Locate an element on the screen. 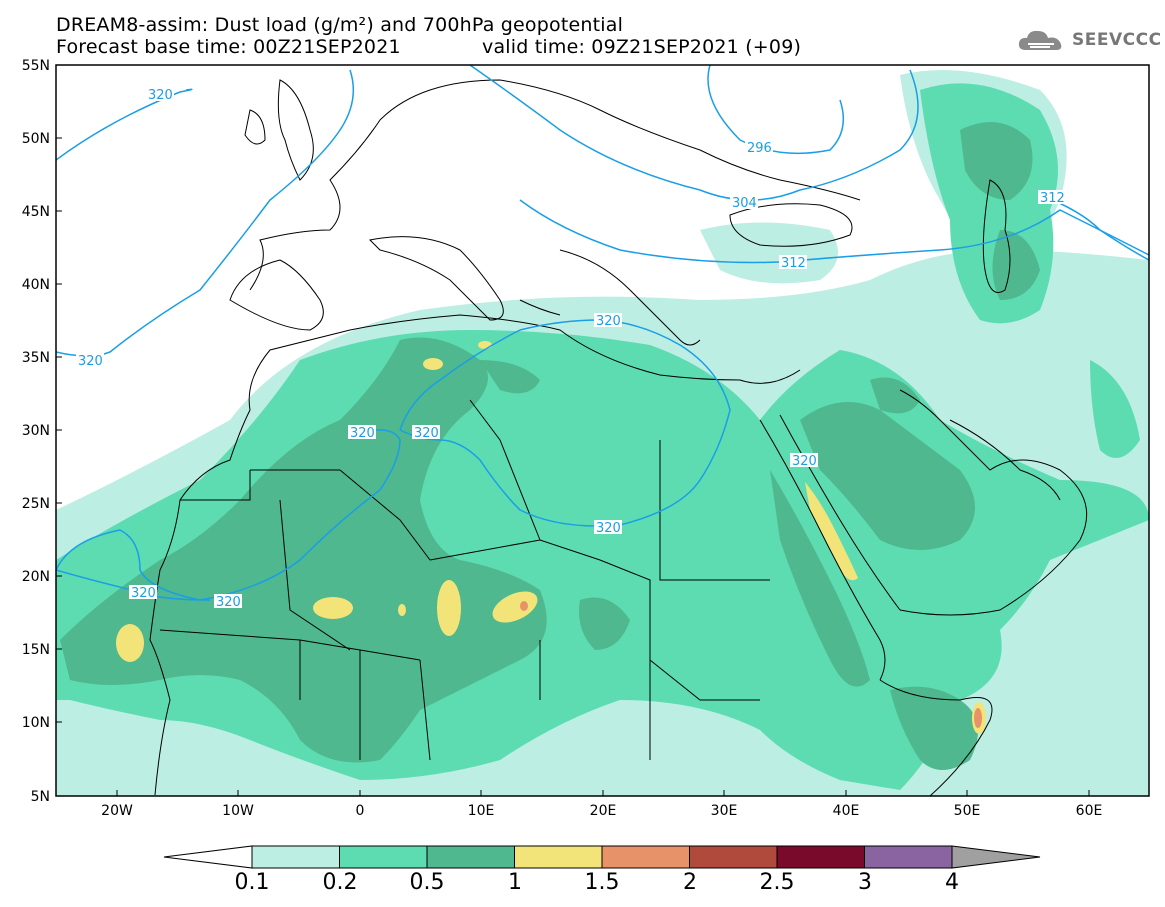 This screenshot has height=907, width=1165. lat-tick: 55N is located at coordinates (42, 66).